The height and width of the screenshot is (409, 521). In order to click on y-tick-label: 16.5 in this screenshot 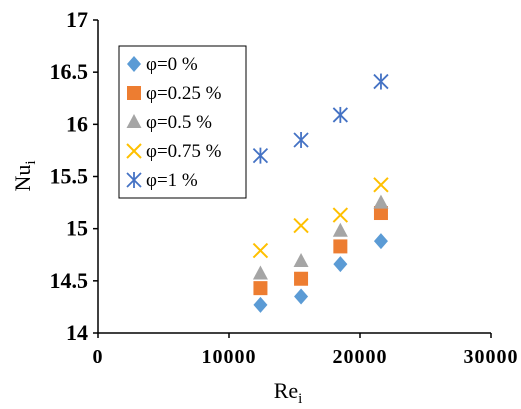, I will do `click(69, 71)`.